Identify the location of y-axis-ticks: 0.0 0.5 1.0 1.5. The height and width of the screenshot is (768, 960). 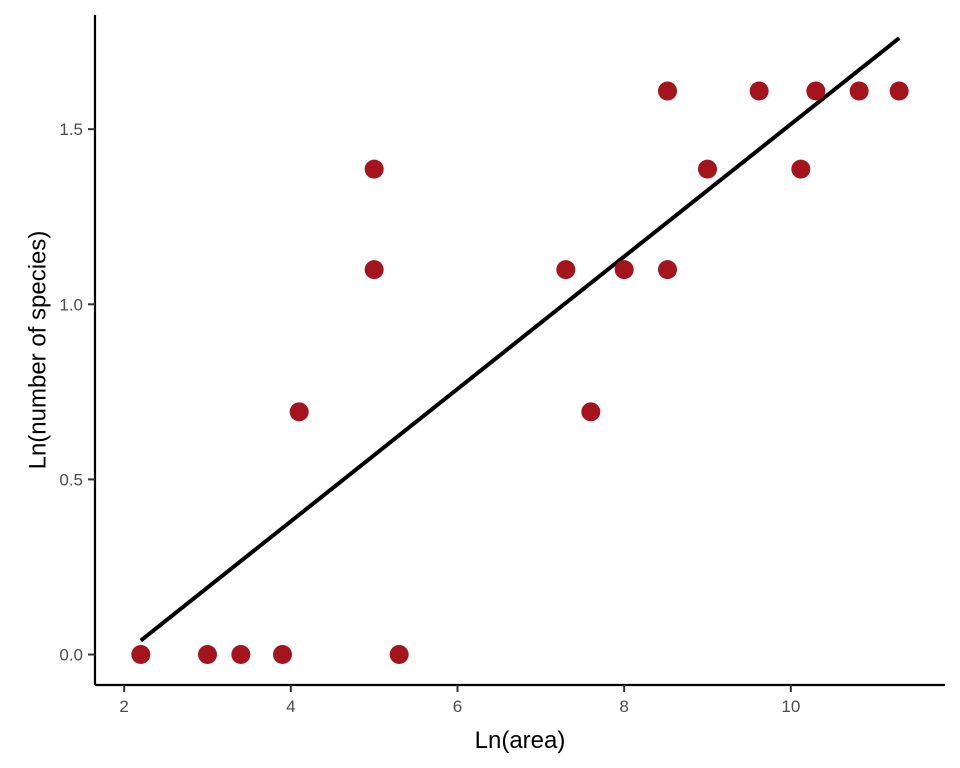
(77, 392).